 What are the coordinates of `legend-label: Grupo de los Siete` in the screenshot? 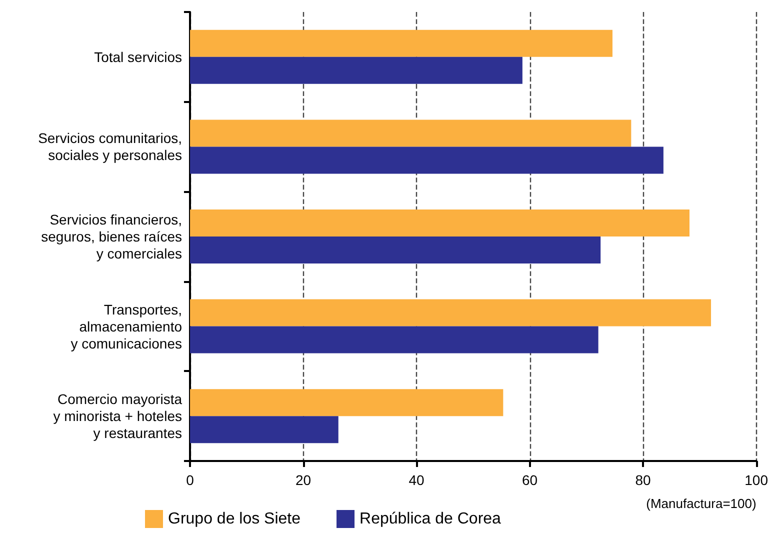 It's located at (234, 519).